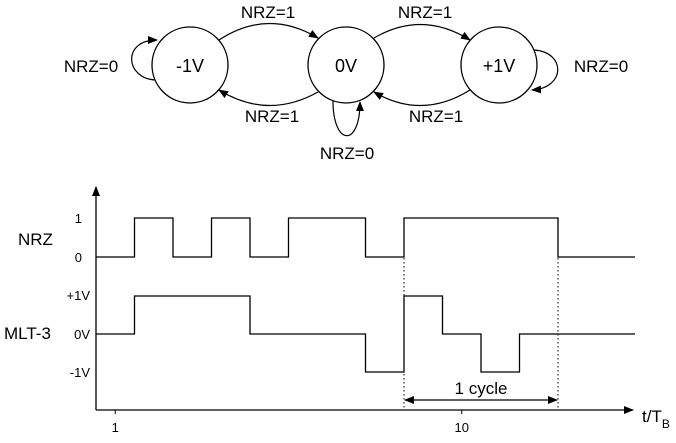  What do you see at coordinates (144, 58) in the screenshot?
I see `self-loop-minus-arrow` at bounding box center [144, 58].